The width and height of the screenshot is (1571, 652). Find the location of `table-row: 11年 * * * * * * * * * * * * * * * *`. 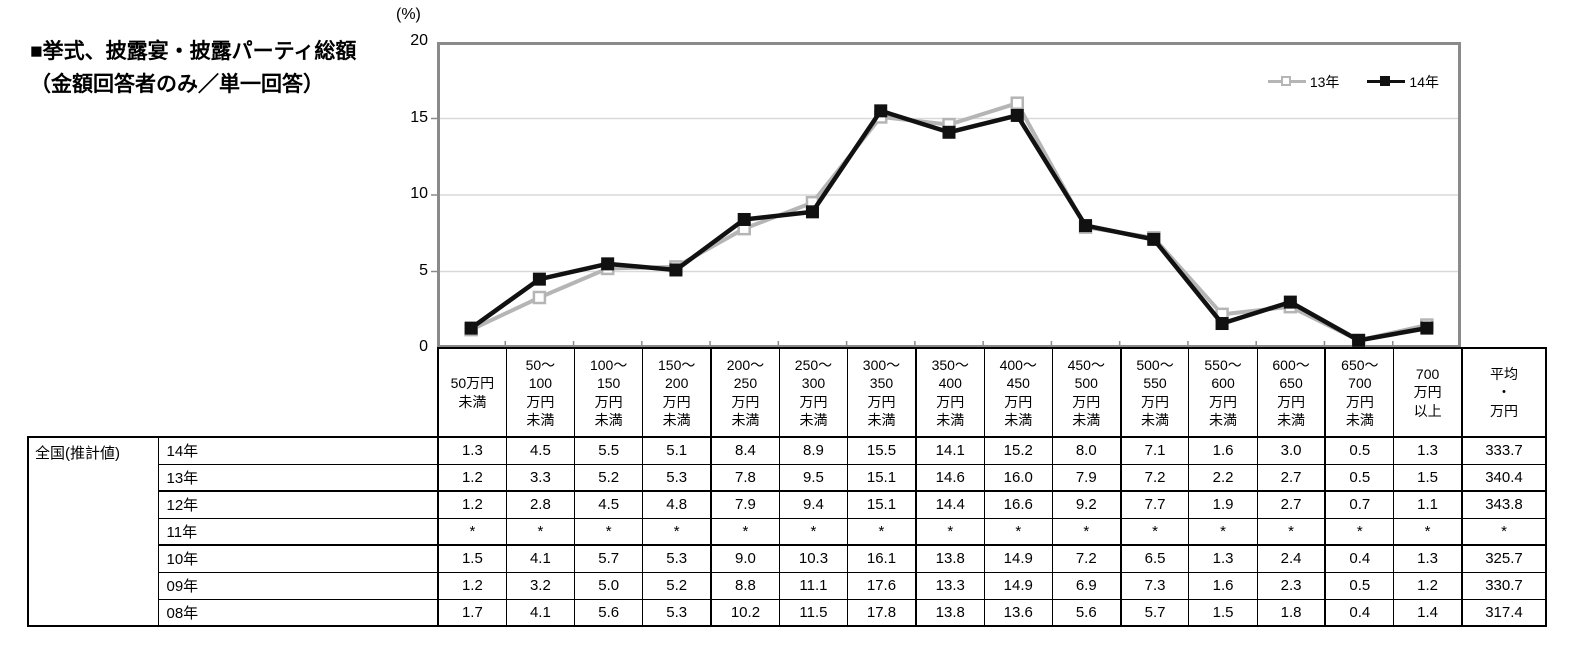

table-row: 11年 * * * * * * * * * * * * * * * * is located at coordinates (787, 531).